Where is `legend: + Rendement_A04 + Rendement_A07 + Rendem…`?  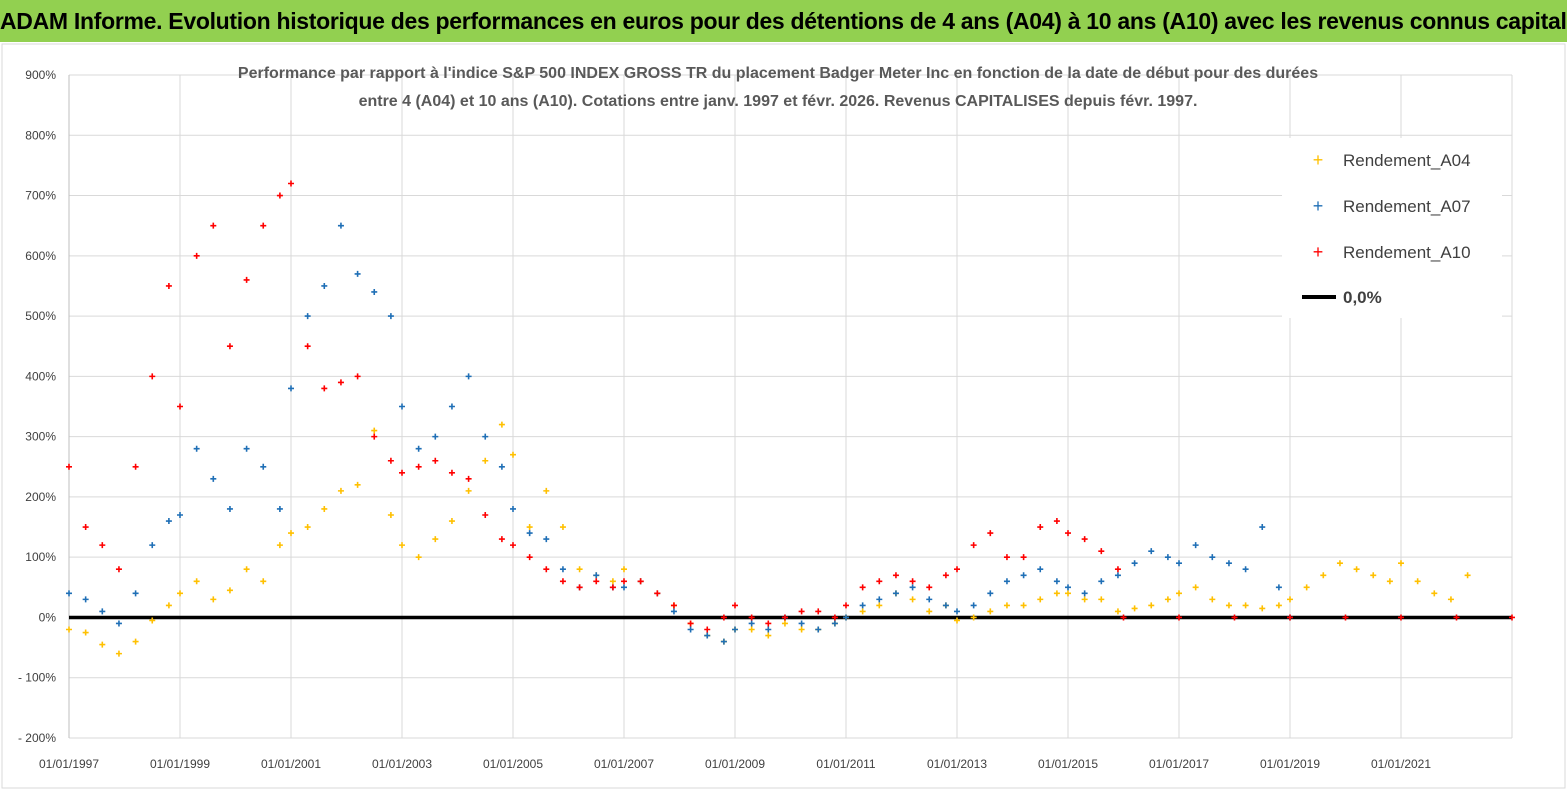
legend: + Rendement_A04 + Rendement_A07 + Rendem… is located at coordinates (1392, 228).